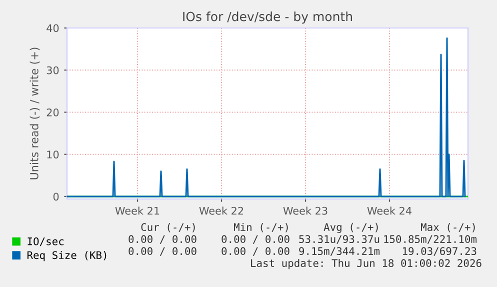 This screenshot has width=497, height=287. What do you see at coordinates (52, 112) in the screenshot?
I see `y-tick-label: 20` at bounding box center [52, 112].